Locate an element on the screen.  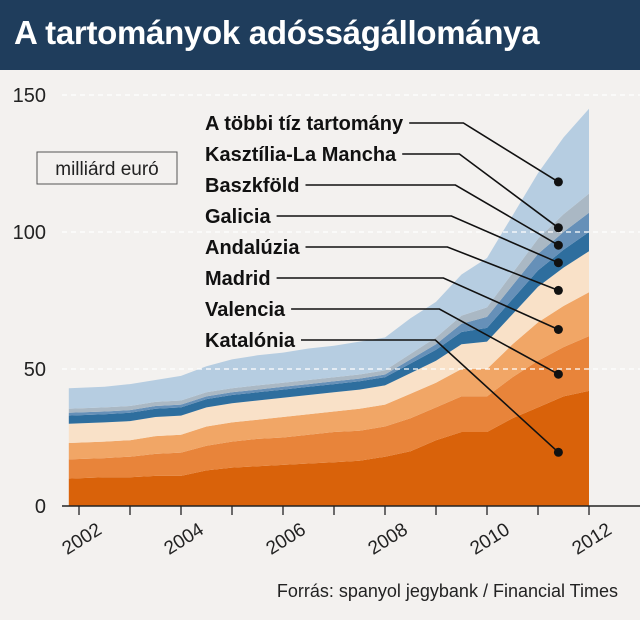
y-tick-label: 0 is located at coordinates (40, 507).